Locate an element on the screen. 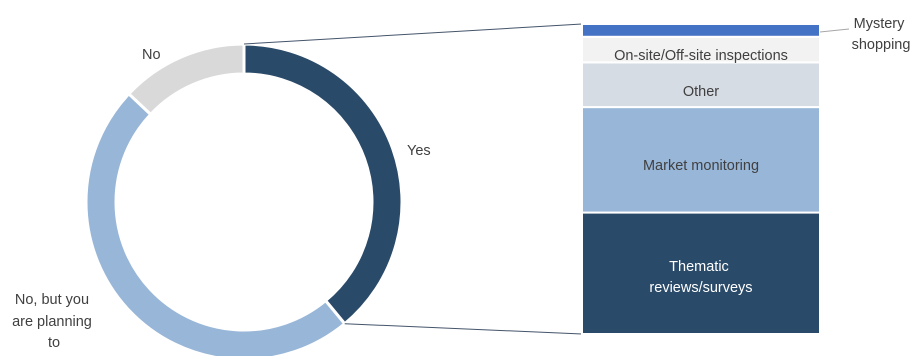 The height and width of the screenshot is (356, 918). slice-label-no: No is located at coordinates (151, 55).